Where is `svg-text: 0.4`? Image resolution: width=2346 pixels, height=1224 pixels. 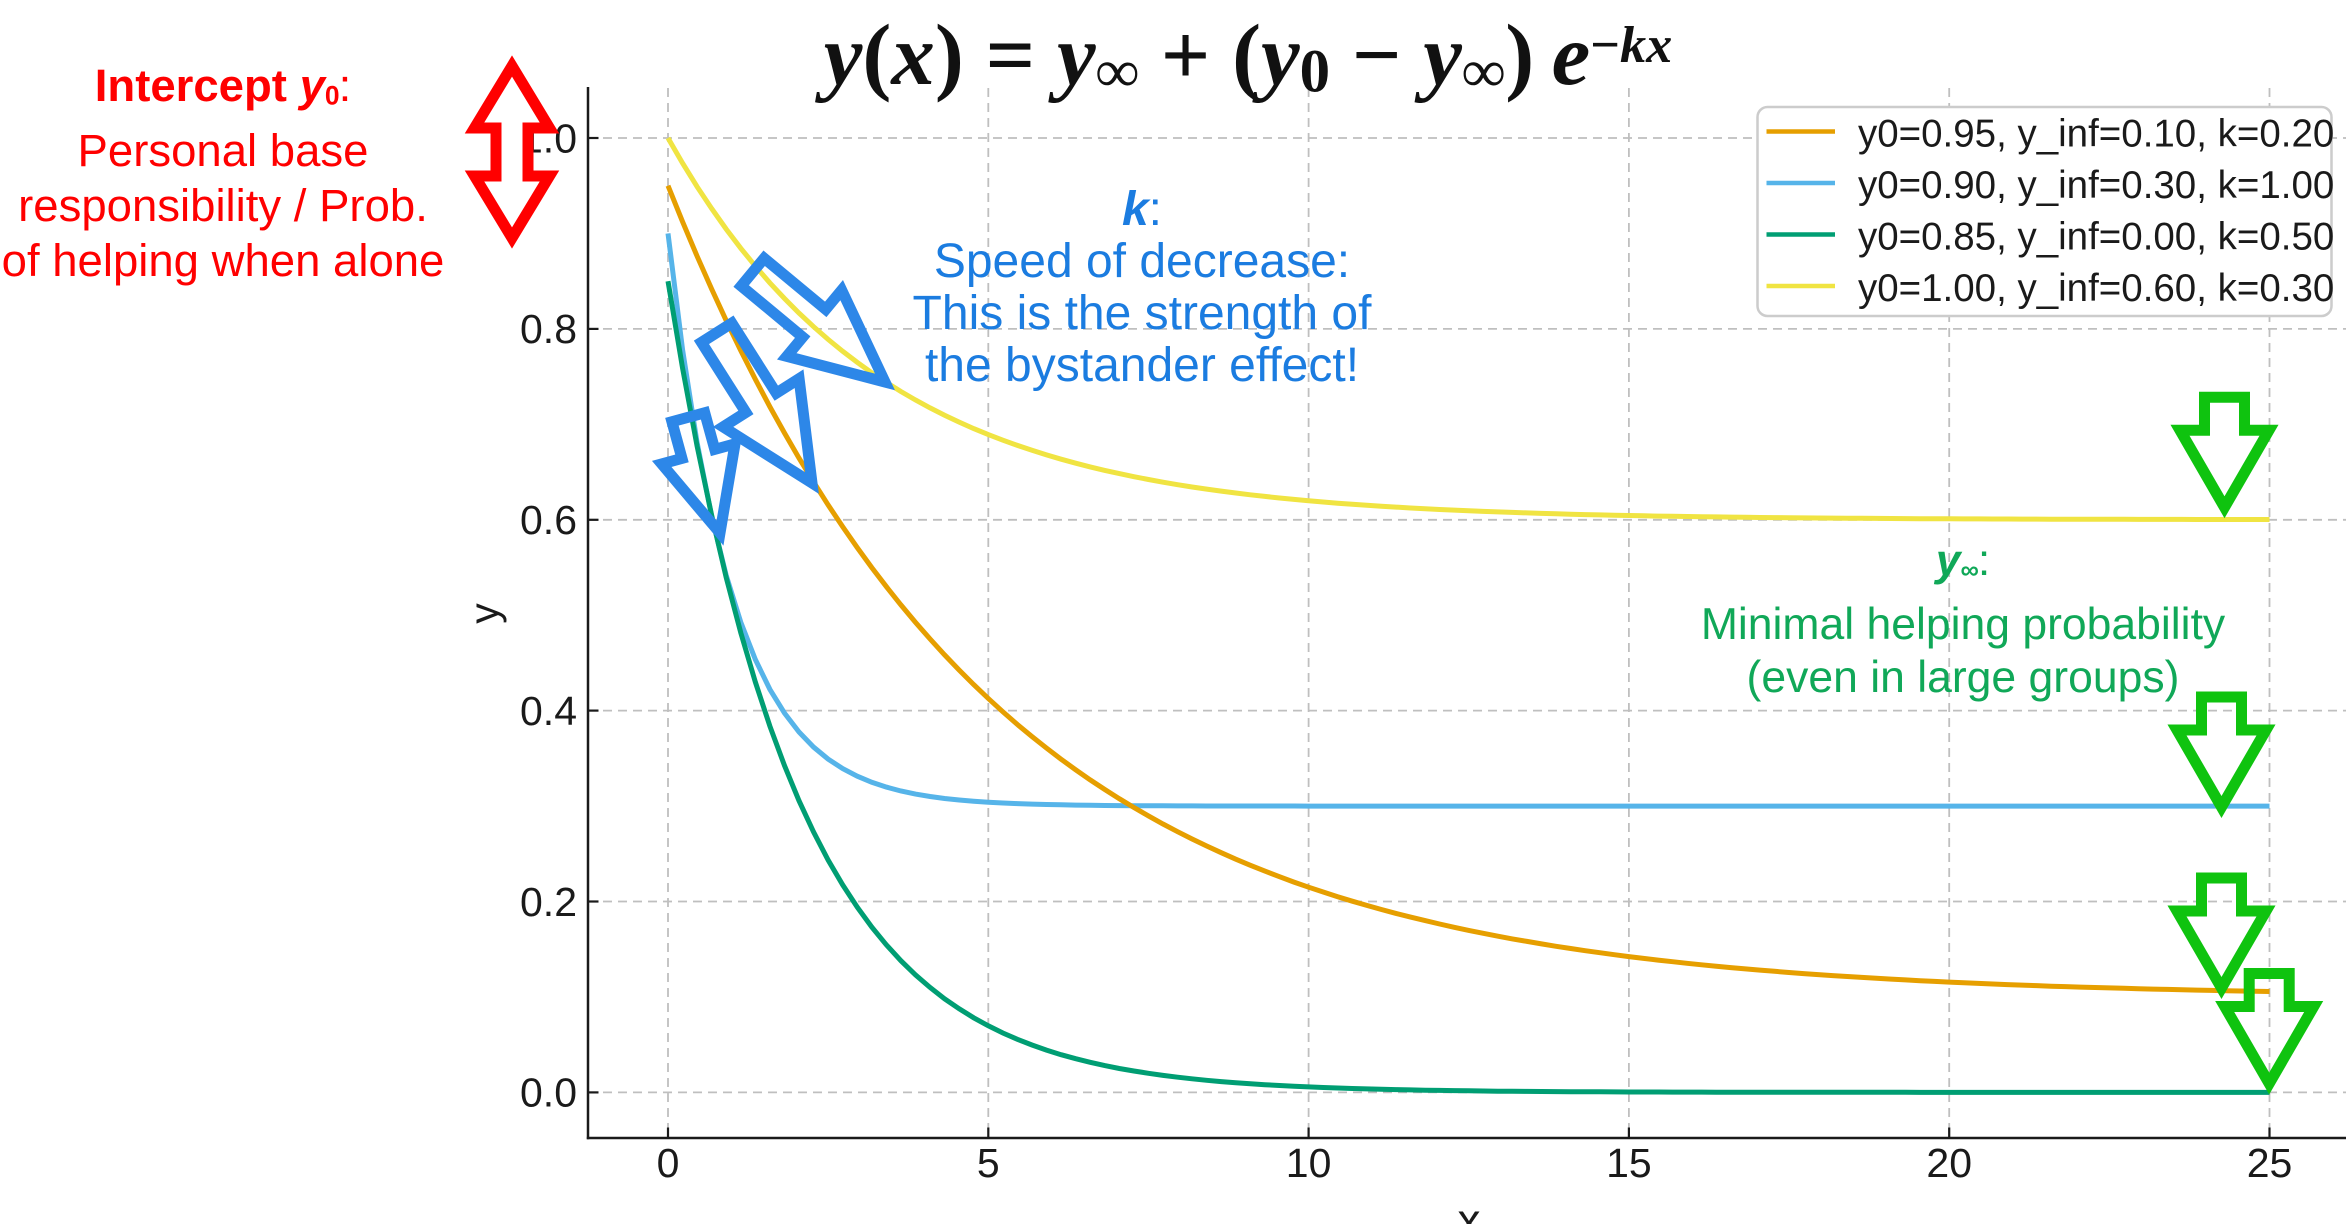 svg-text: 0.4 is located at coordinates (548, 711).